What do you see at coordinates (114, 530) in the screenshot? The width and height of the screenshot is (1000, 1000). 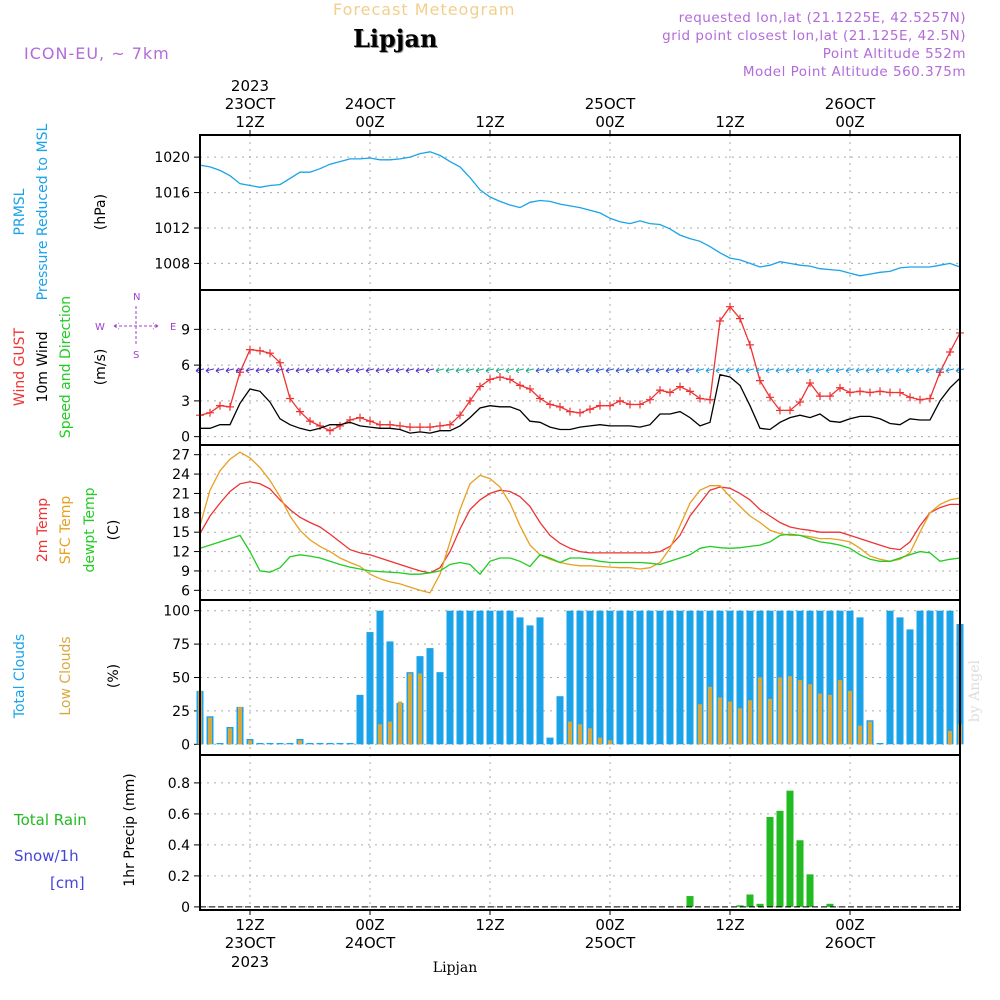 I see `temperature-axis-label: (C)` at bounding box center [114, 530].